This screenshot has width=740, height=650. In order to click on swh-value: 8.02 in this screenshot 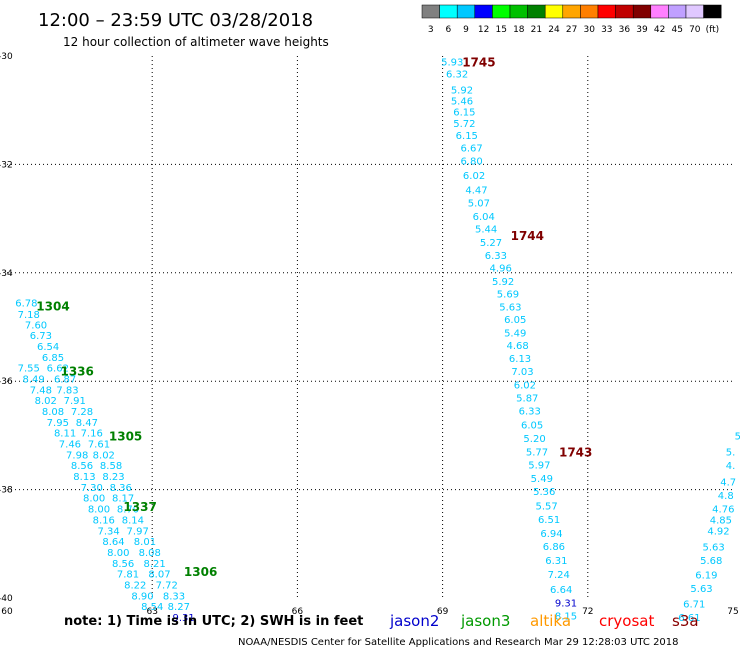, I will do `click(46, 401)`.